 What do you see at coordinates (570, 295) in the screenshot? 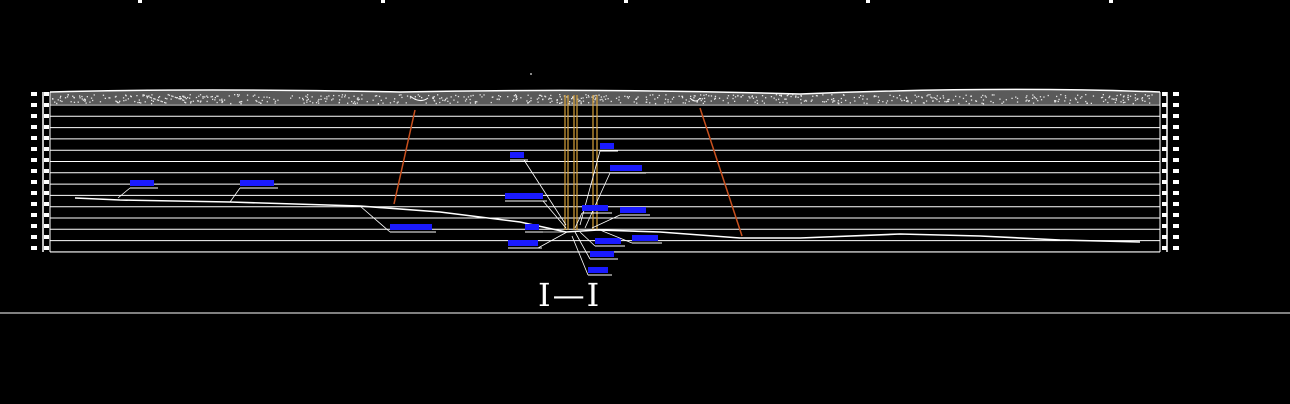
I see `section-title: I—I` at bounding box center [570, 295].